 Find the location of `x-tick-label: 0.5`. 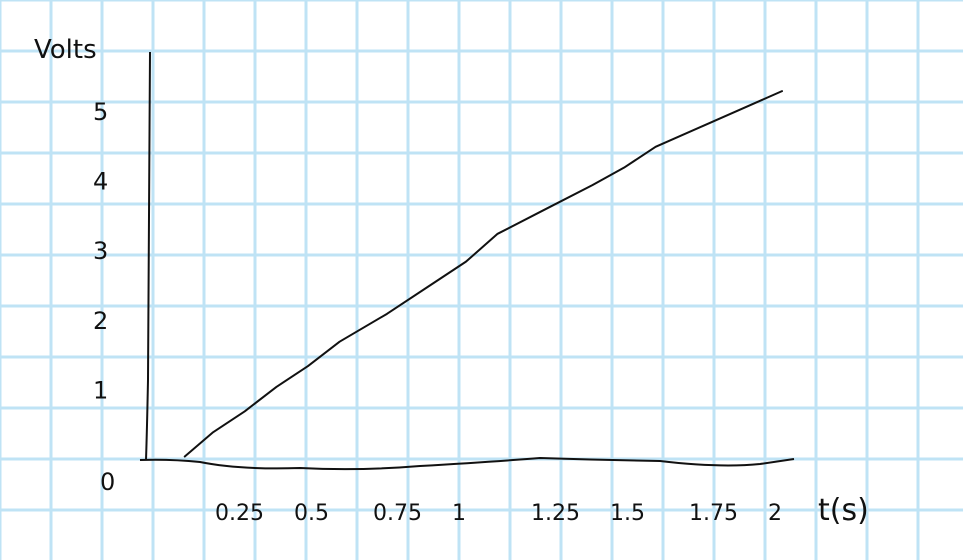

x-tick-label: 0.5 is located at coordinates (311, 513).